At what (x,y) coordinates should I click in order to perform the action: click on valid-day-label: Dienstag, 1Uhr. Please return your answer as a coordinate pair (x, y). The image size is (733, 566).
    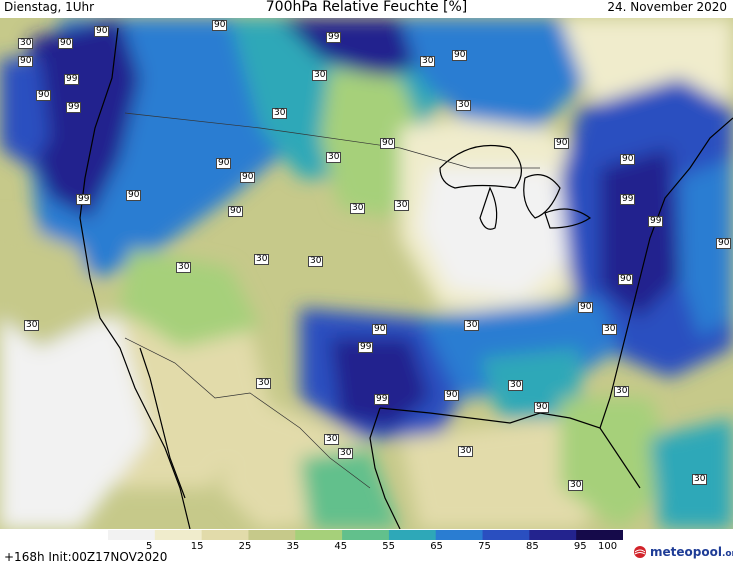
    Looking at the image, I should click on (49, 7).